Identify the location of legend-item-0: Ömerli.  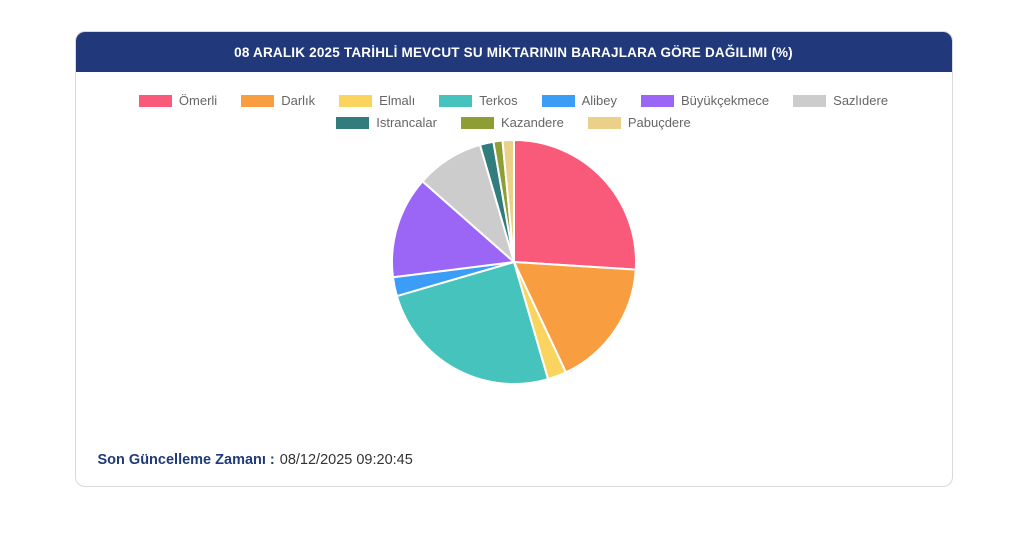
(178, 100).